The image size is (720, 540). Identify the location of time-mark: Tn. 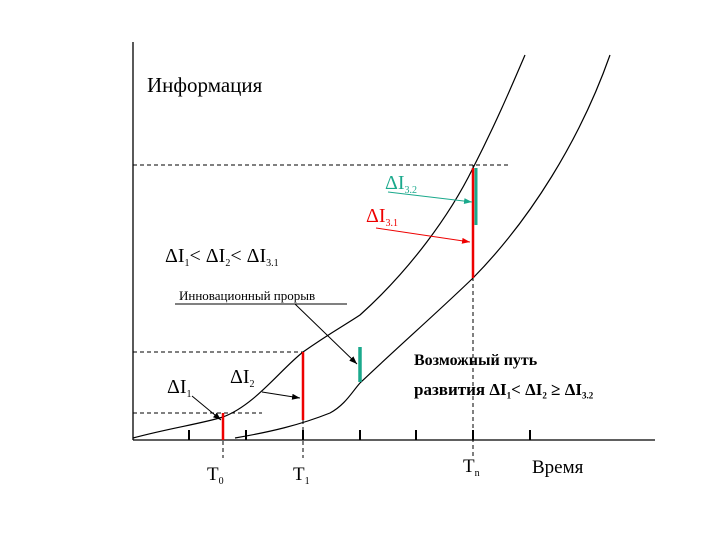
(471, 467).